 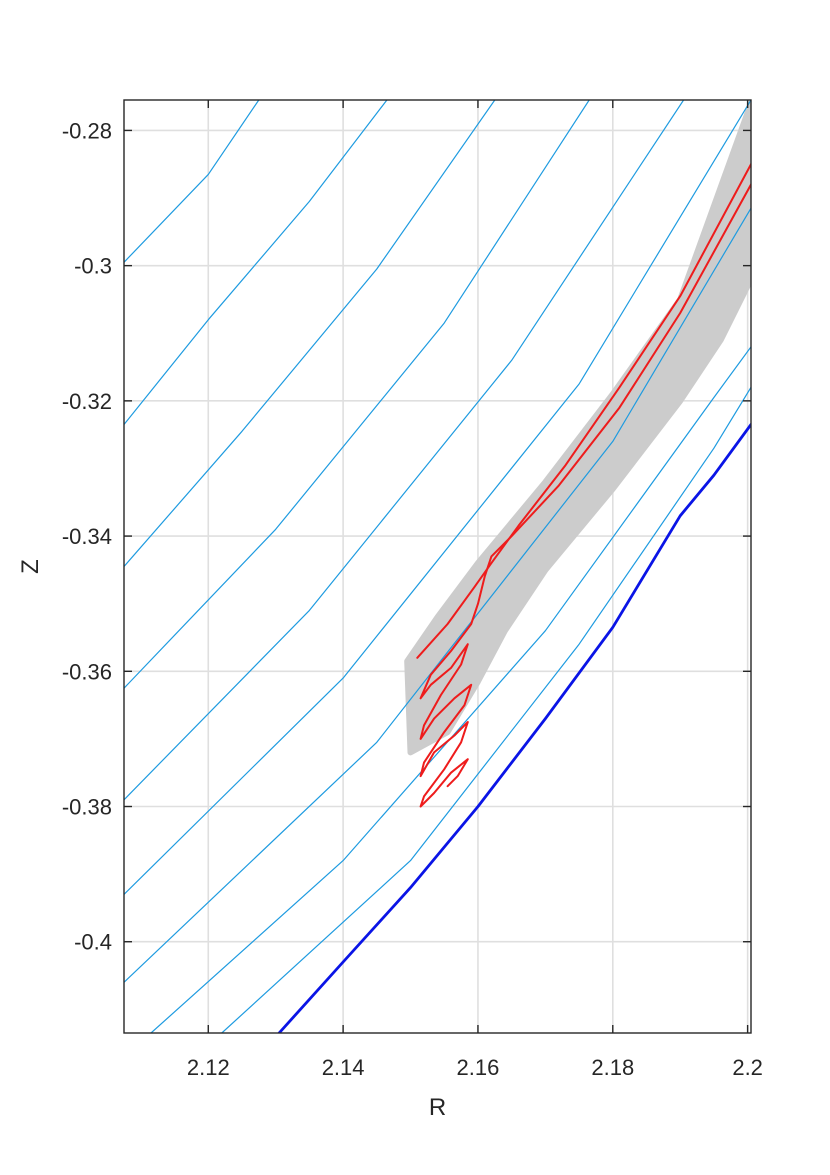 I want to click on x-tick-label: 2.2, so click(x=747, y=1067).